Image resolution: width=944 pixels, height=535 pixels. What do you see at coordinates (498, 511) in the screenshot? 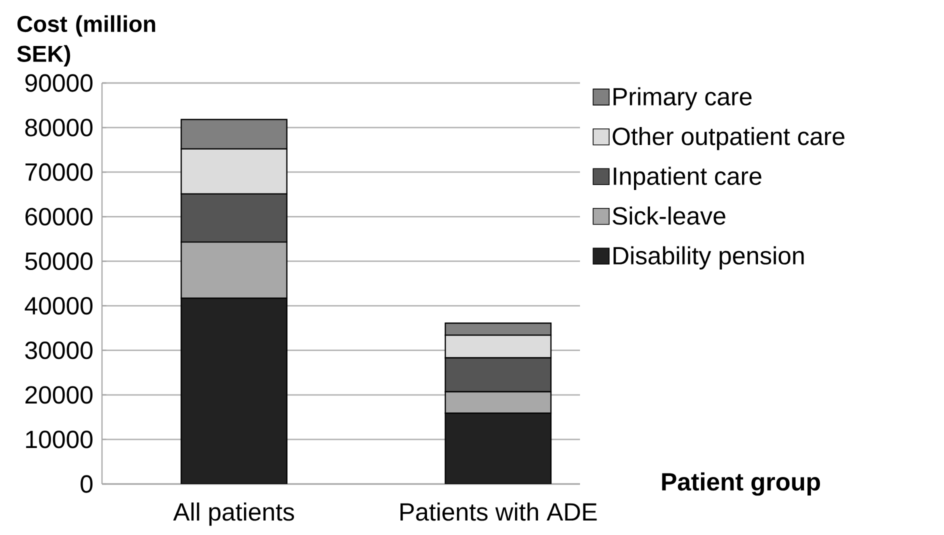
I see `x-tick-label: Patients with ADE` at bounding box center [498, 511].